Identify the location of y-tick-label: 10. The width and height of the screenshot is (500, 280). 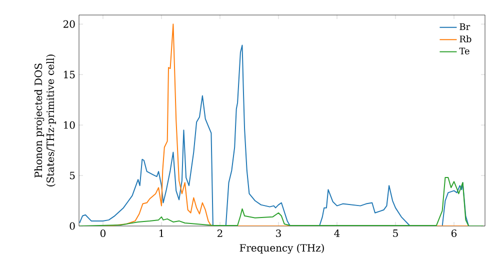
(69, 125).